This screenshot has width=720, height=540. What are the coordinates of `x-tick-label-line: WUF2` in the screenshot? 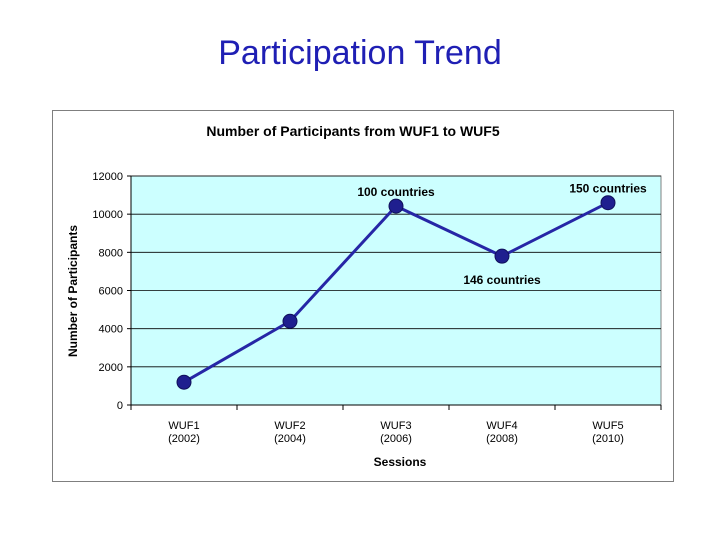 It's located at (289, 426).